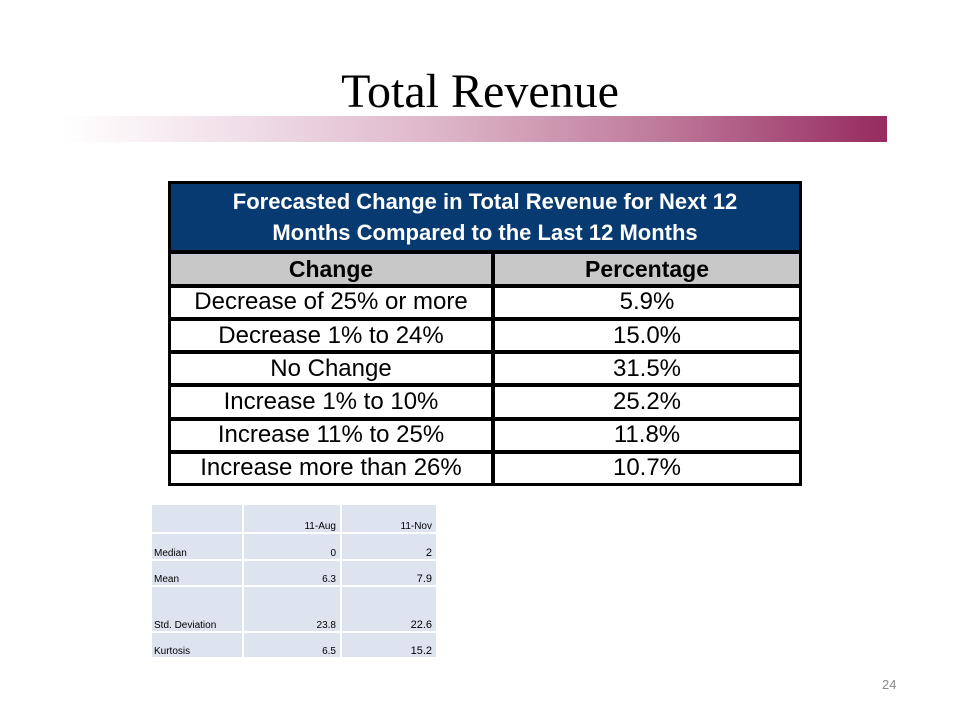 The image size is (960, 720). I want to click on percentage-cell: 11.8%, so click(647, 437).